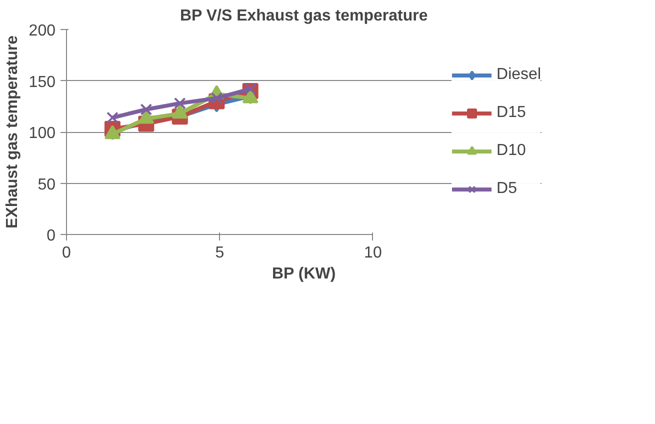  I want to click on x-tick-label: 5, so click(219, 253).